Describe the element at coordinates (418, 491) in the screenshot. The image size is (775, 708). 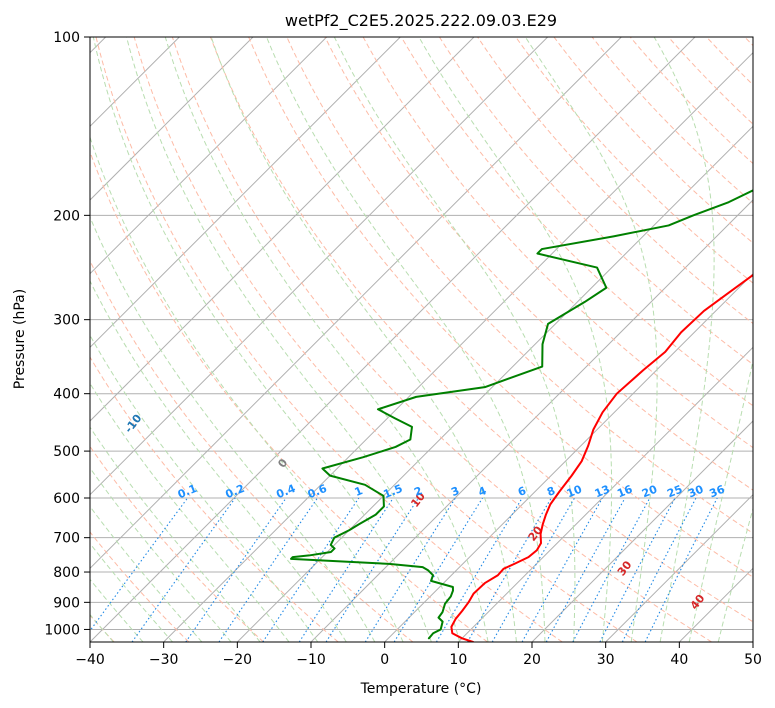
I see `mixing-ratio-label: 2` at that location.